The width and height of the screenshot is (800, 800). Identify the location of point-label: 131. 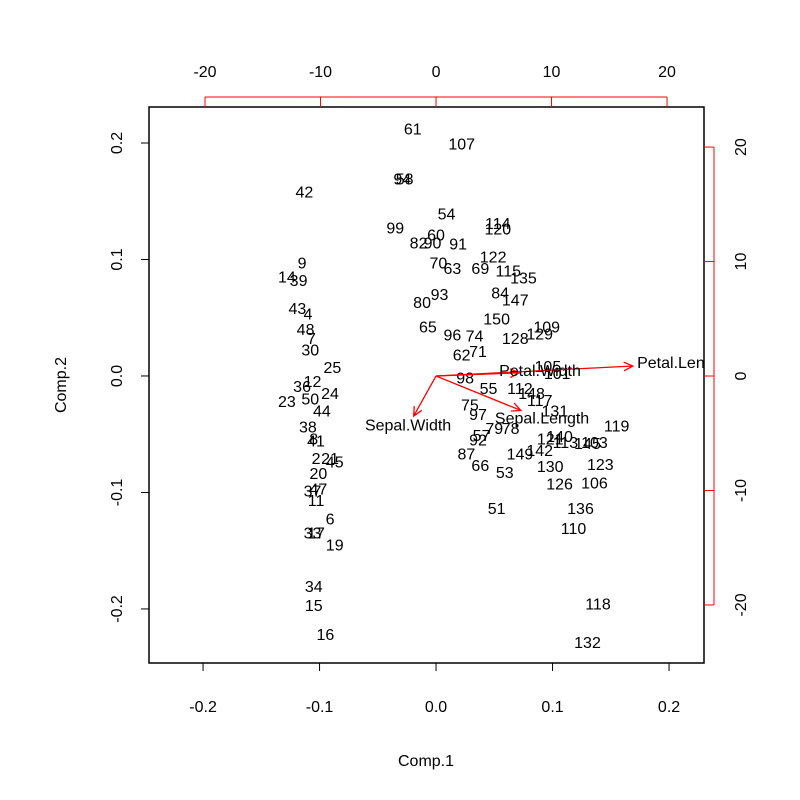
(555, 411).